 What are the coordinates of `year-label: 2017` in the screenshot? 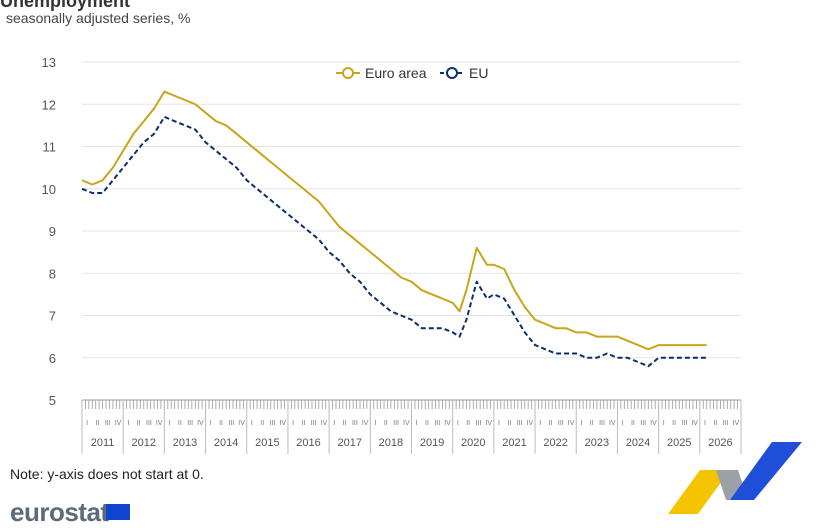 It's located at (349, 443).